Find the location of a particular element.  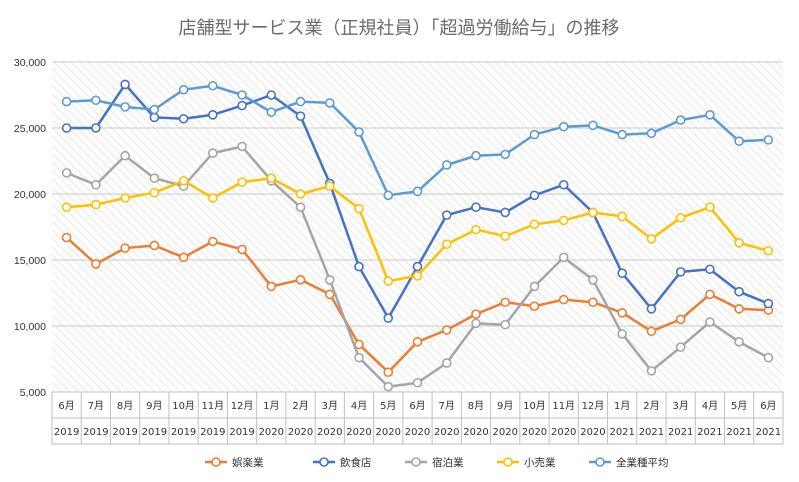

x-tick-month: 1月 is located at coordinates (622, 406).